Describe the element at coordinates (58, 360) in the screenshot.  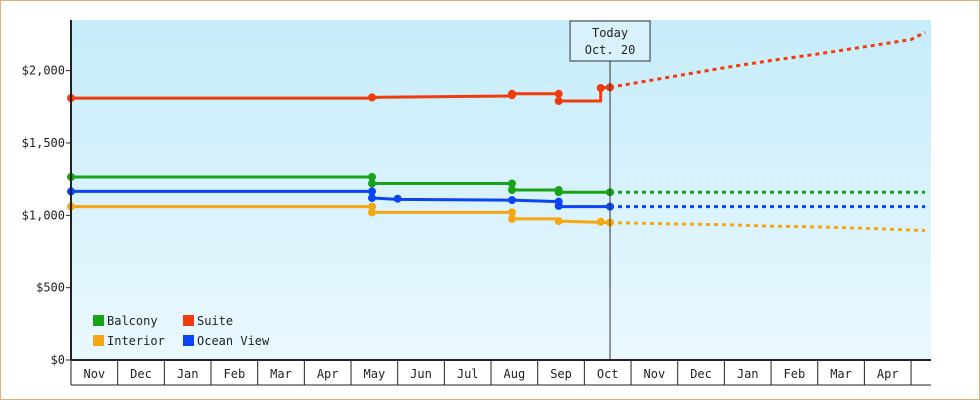
I see `y-tick-label: $0` at that location.